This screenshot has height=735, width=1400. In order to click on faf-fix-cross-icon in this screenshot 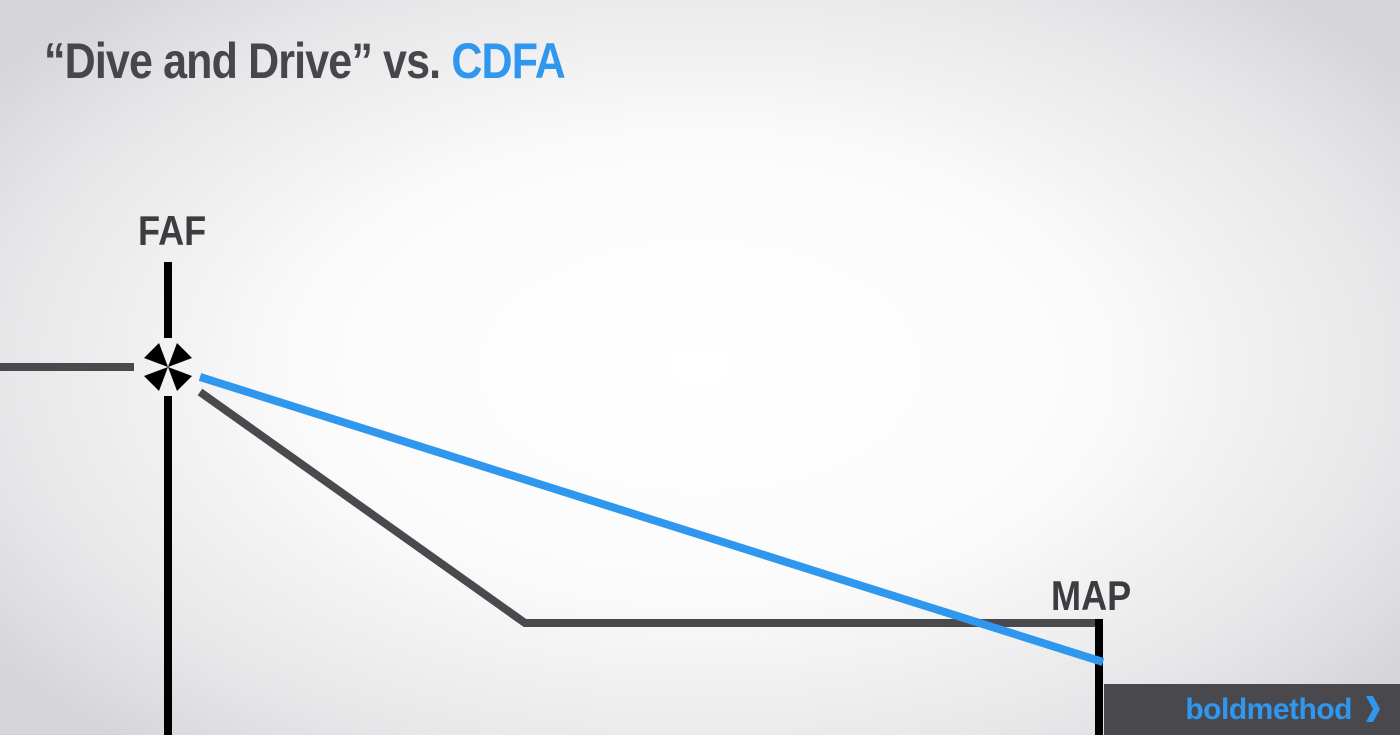, I will do `click(168, 367)`.